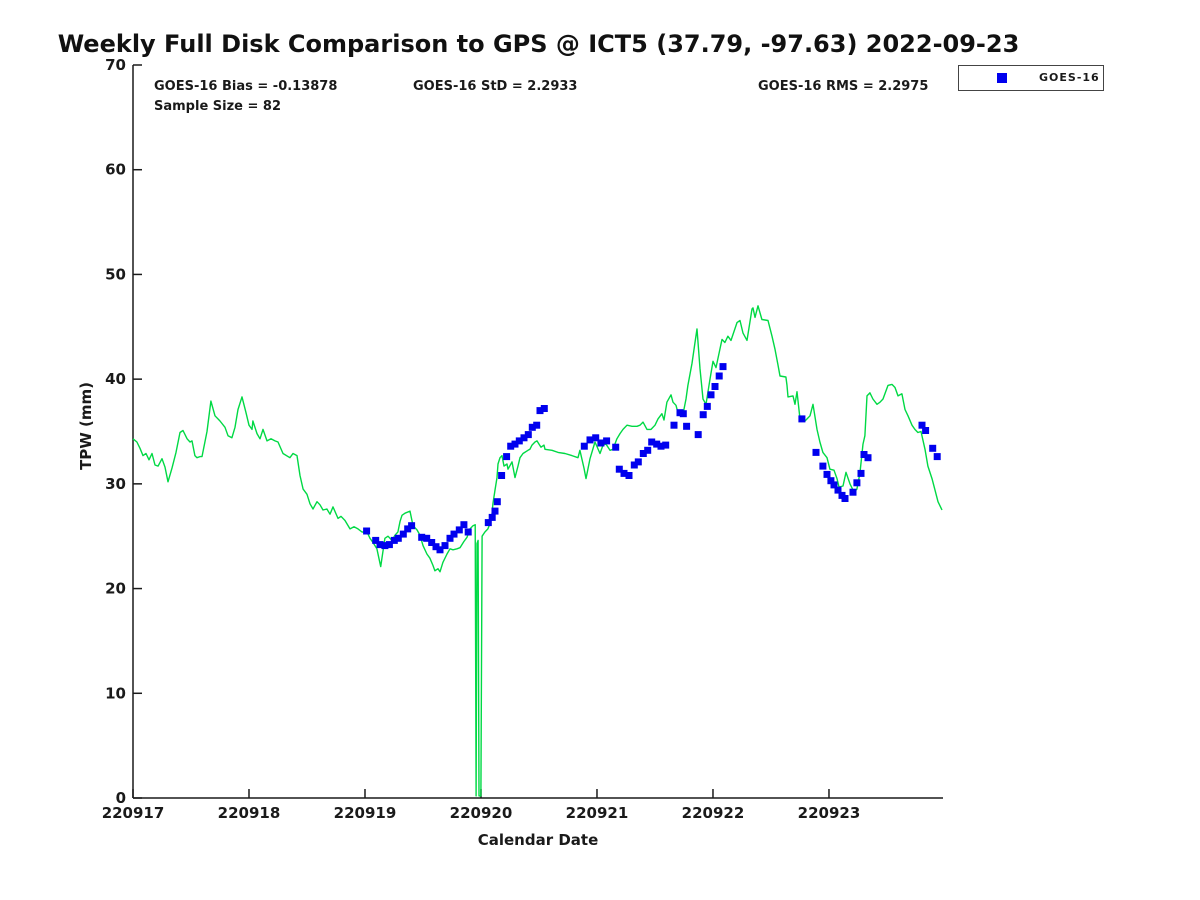 The image size is (1200, 900). I want to click on y-axis-label: TPW (mm), so click(86, 426).